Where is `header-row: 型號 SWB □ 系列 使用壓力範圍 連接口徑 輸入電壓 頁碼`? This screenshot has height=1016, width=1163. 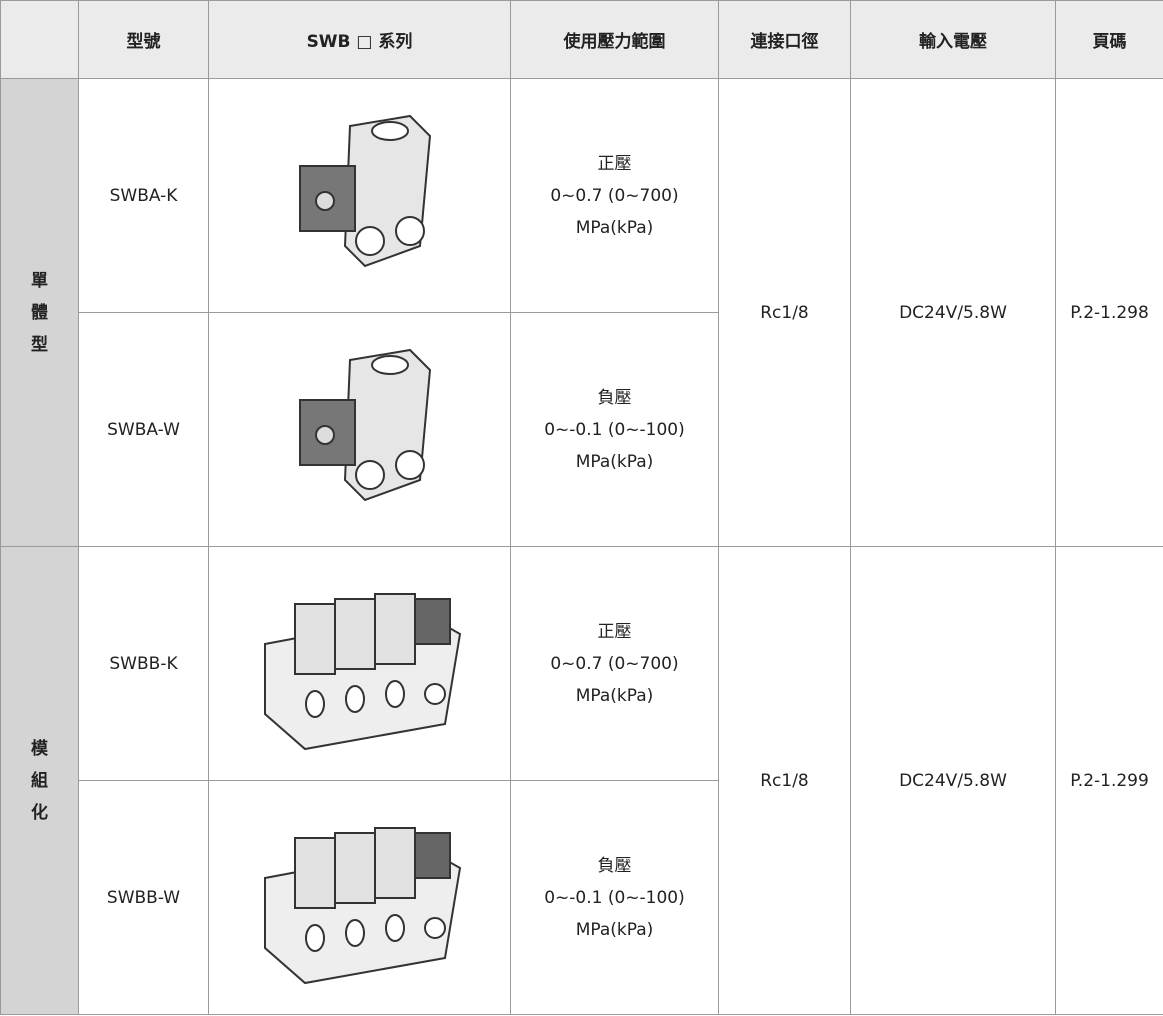
header-row: 型號 SWB □ 系列 使用壓力範圍 連接口徑 輸入電壓 頁碼 is located at coordinates (581, 39).